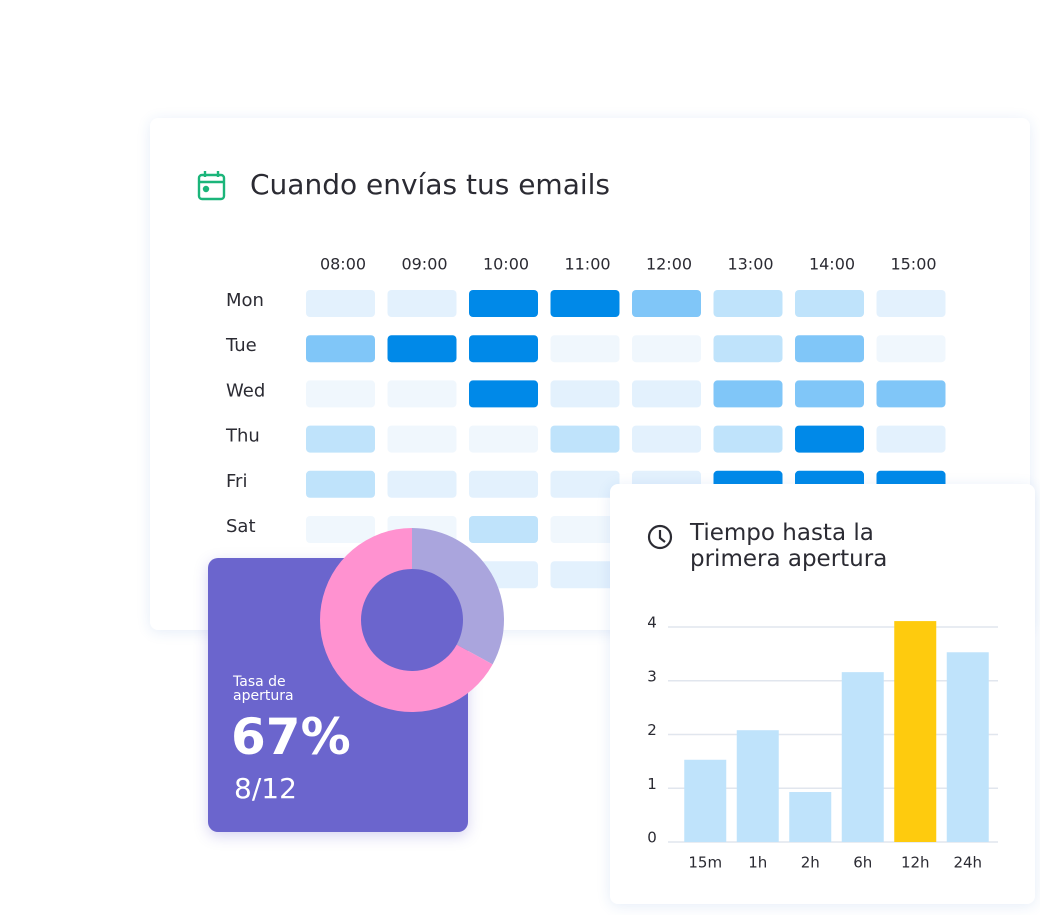 The height and width of the screenshot is (915, 1040). Describe the element at coordinates (810, 863) in the screenshot. I see `x-tick-label: 2h` at that location.